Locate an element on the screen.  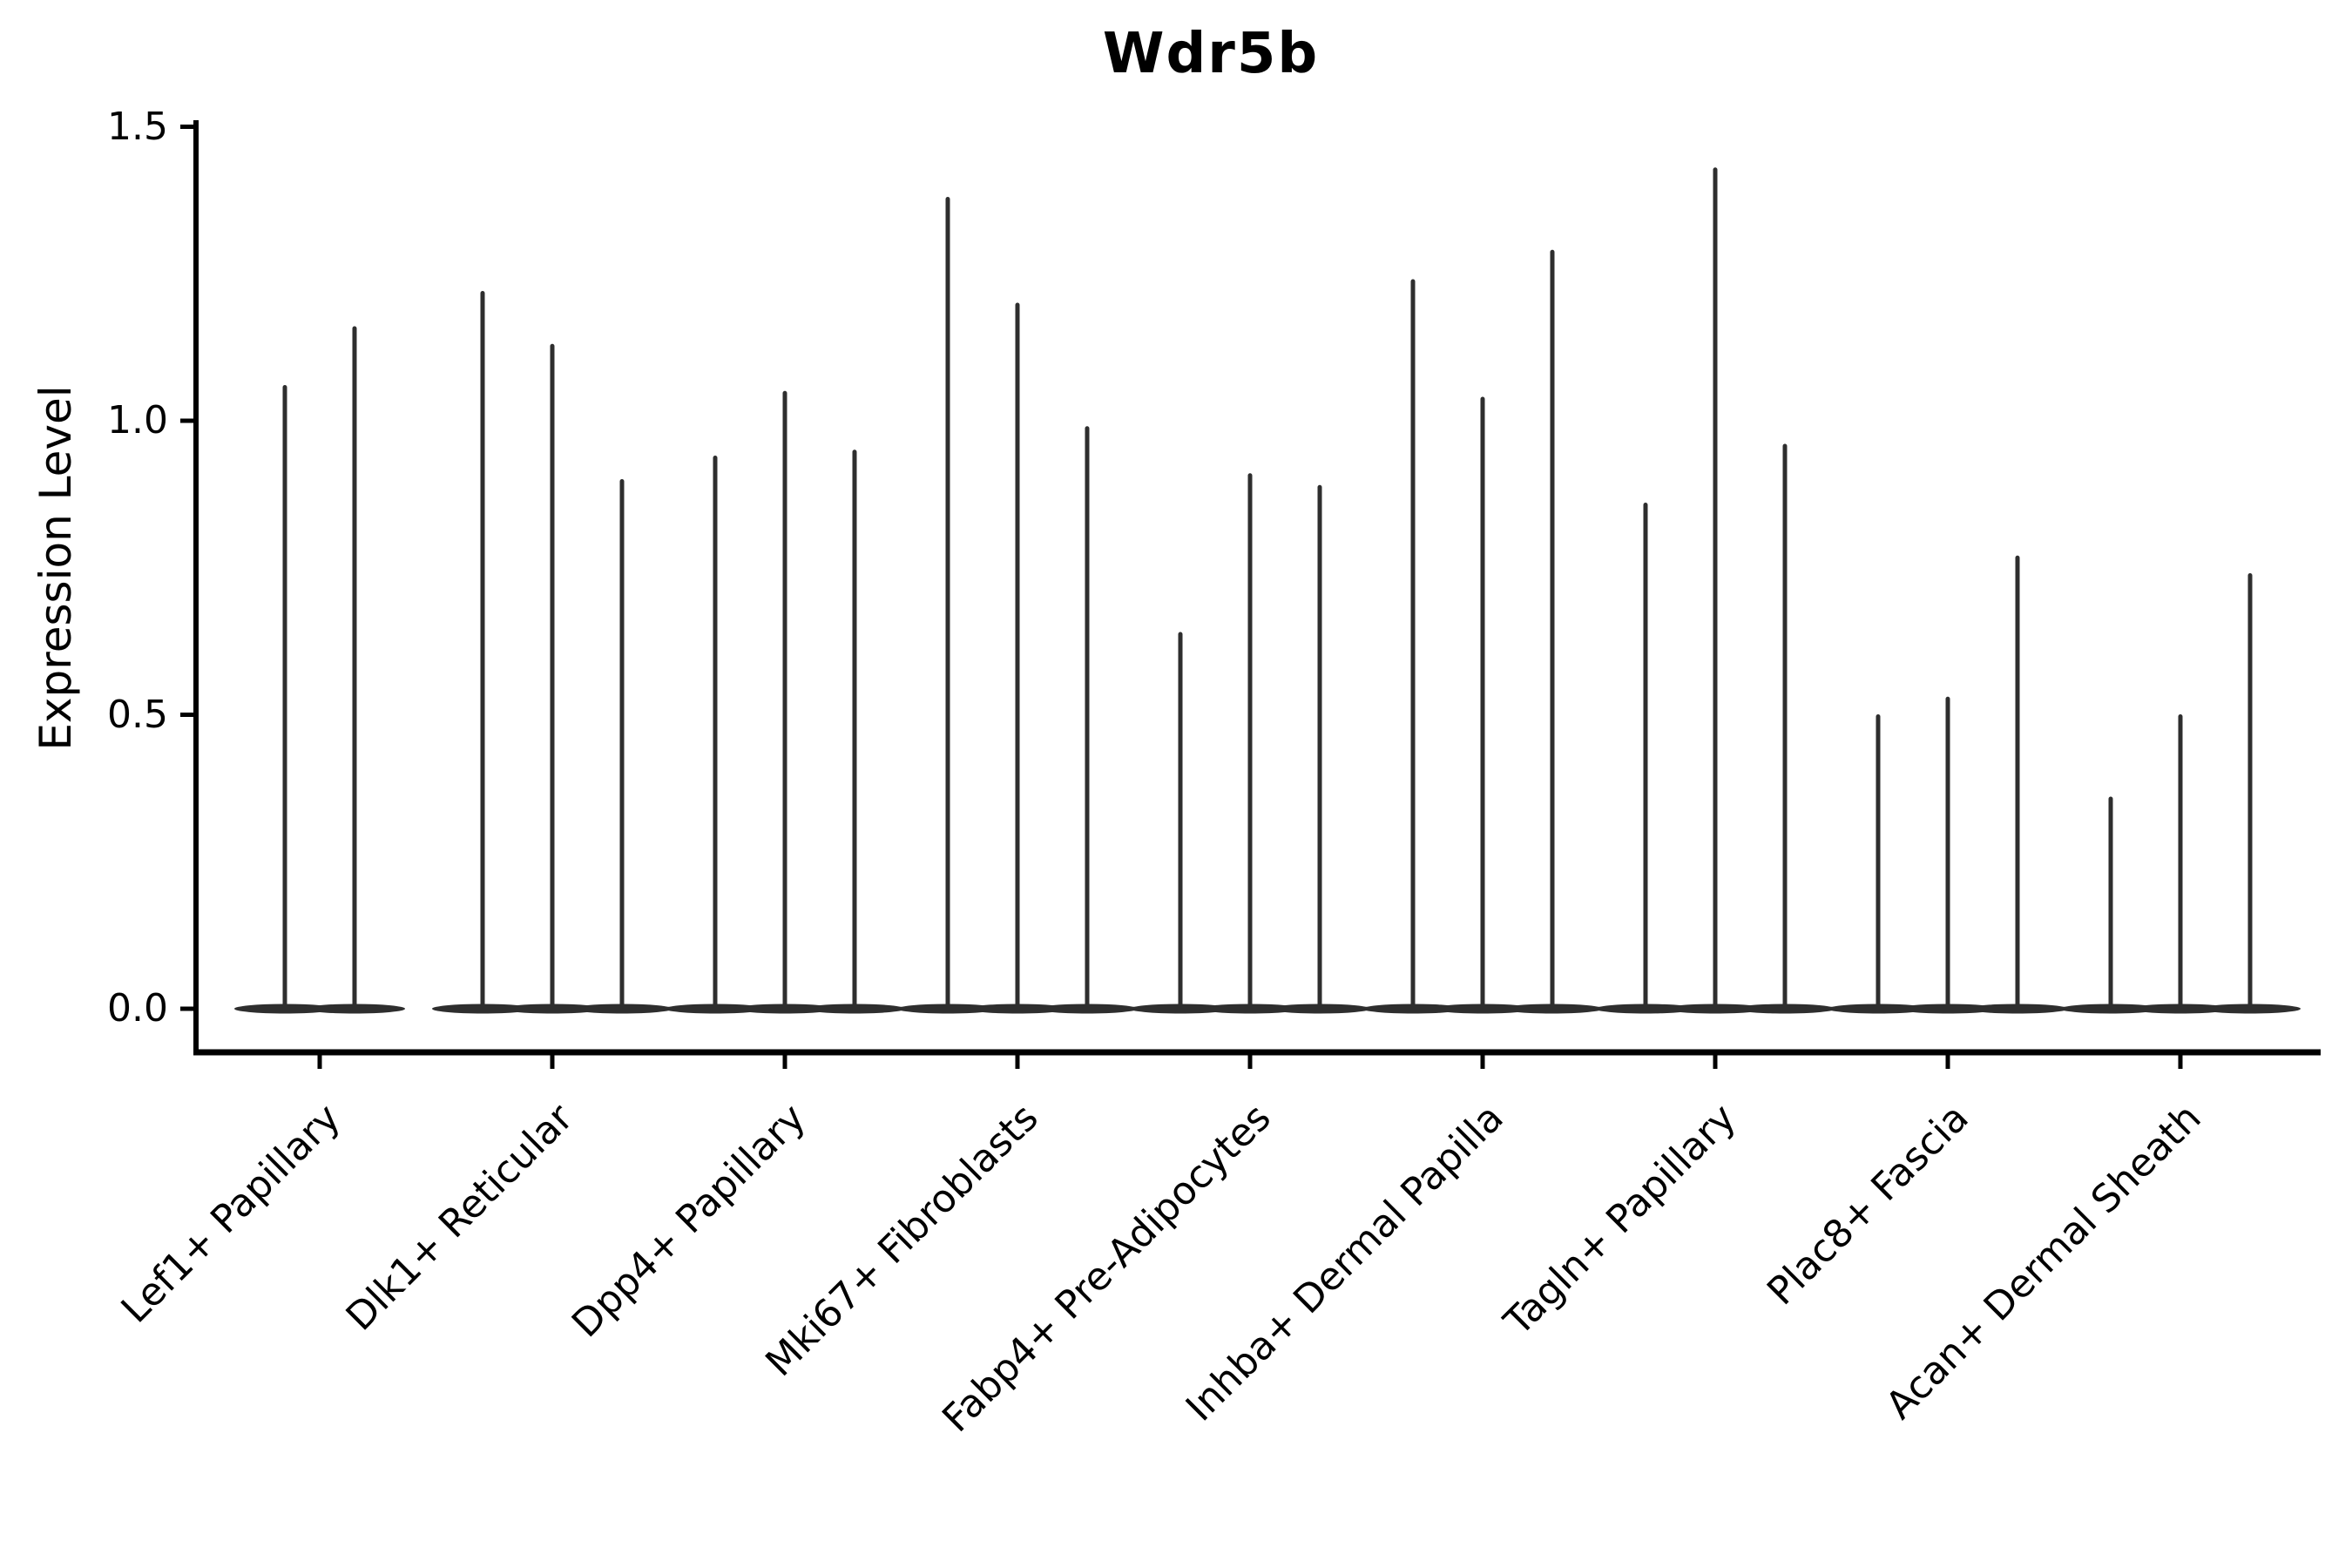
y-tick-label: 1.5 is located at coordinates (137, 126).